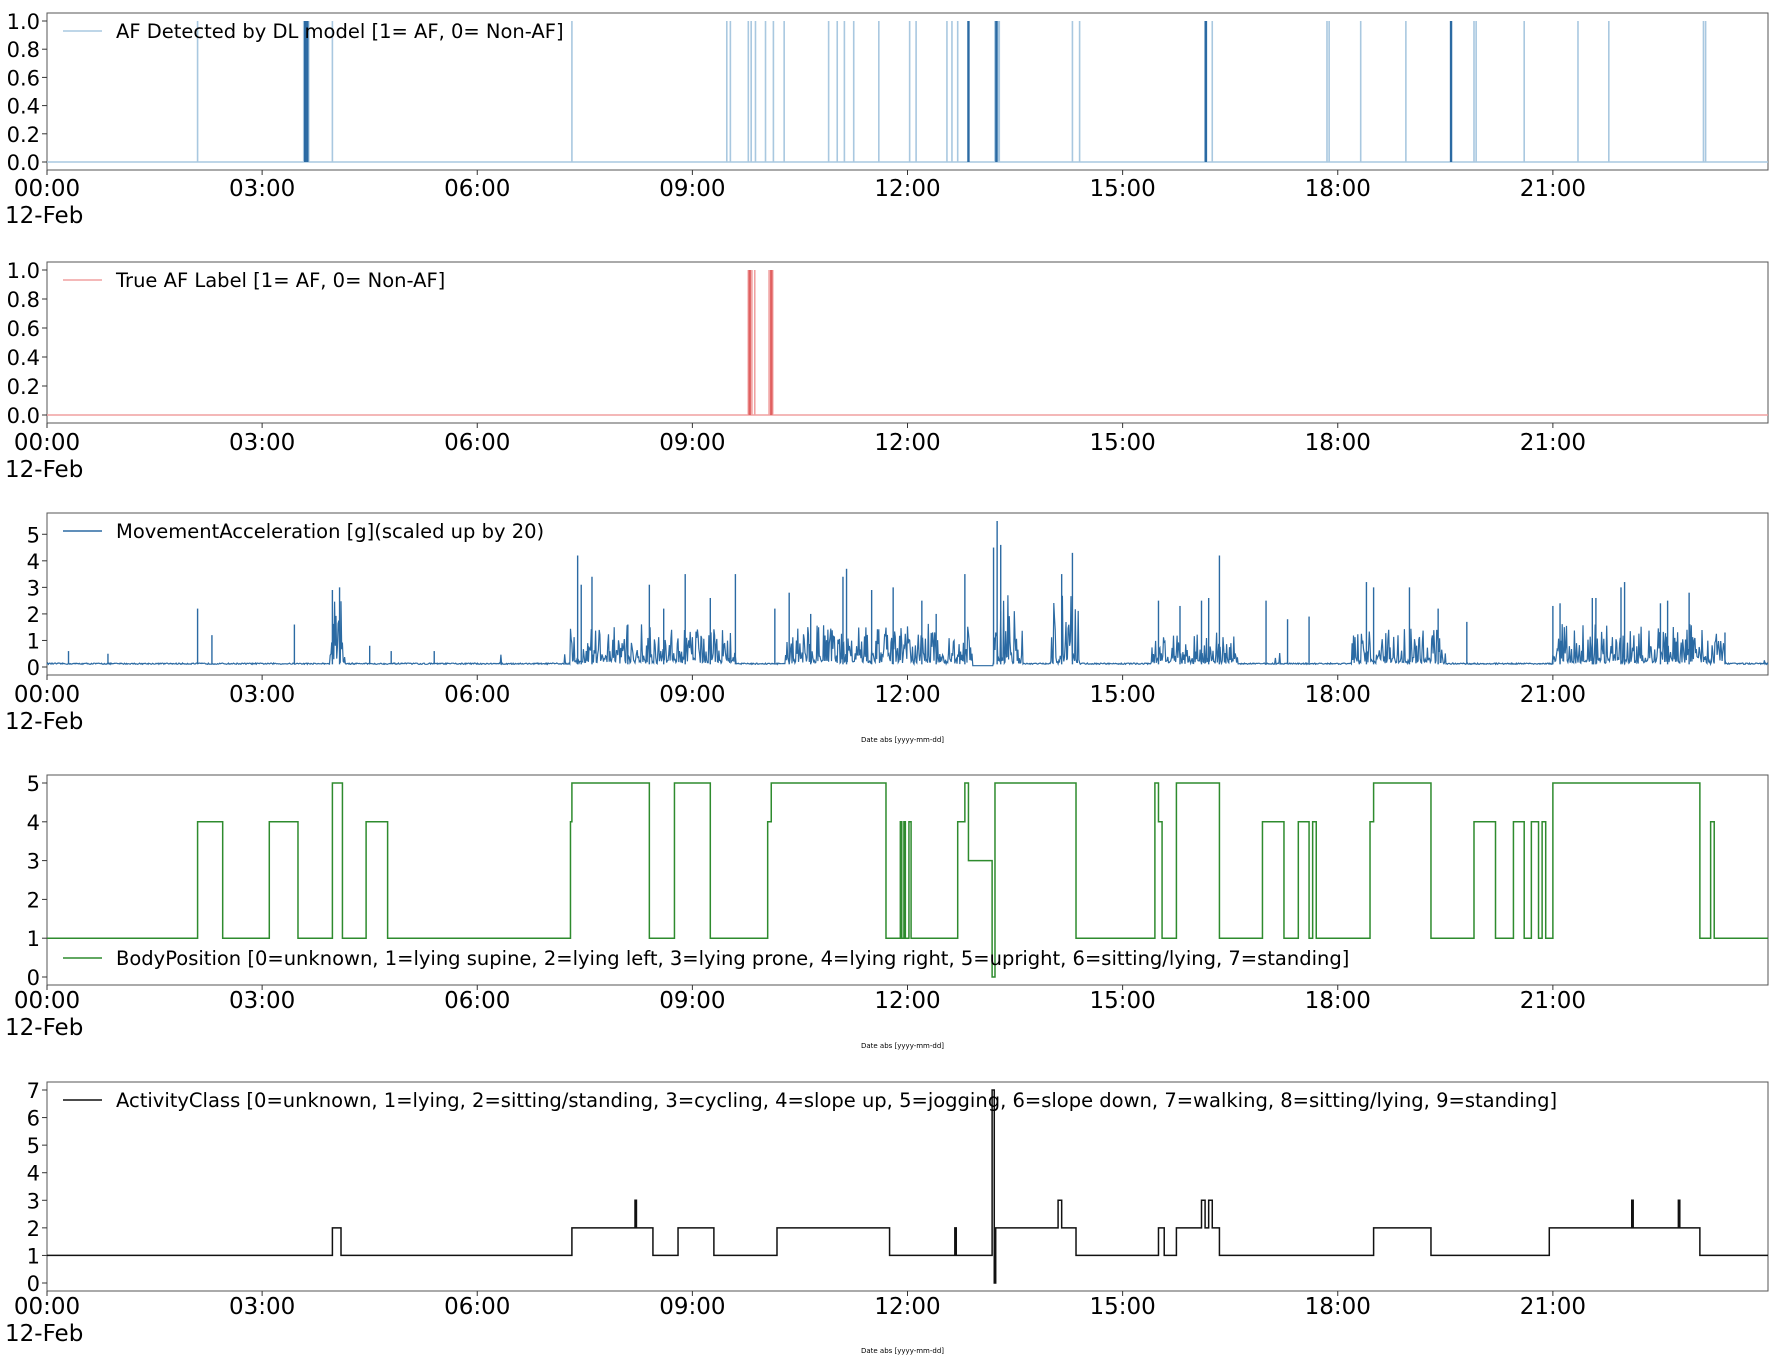  Describe the element at coordinates (280, 280) in the screenshot. I see `legend-label: True AF Label [1= AF, 0= Non-AF]` at that location.